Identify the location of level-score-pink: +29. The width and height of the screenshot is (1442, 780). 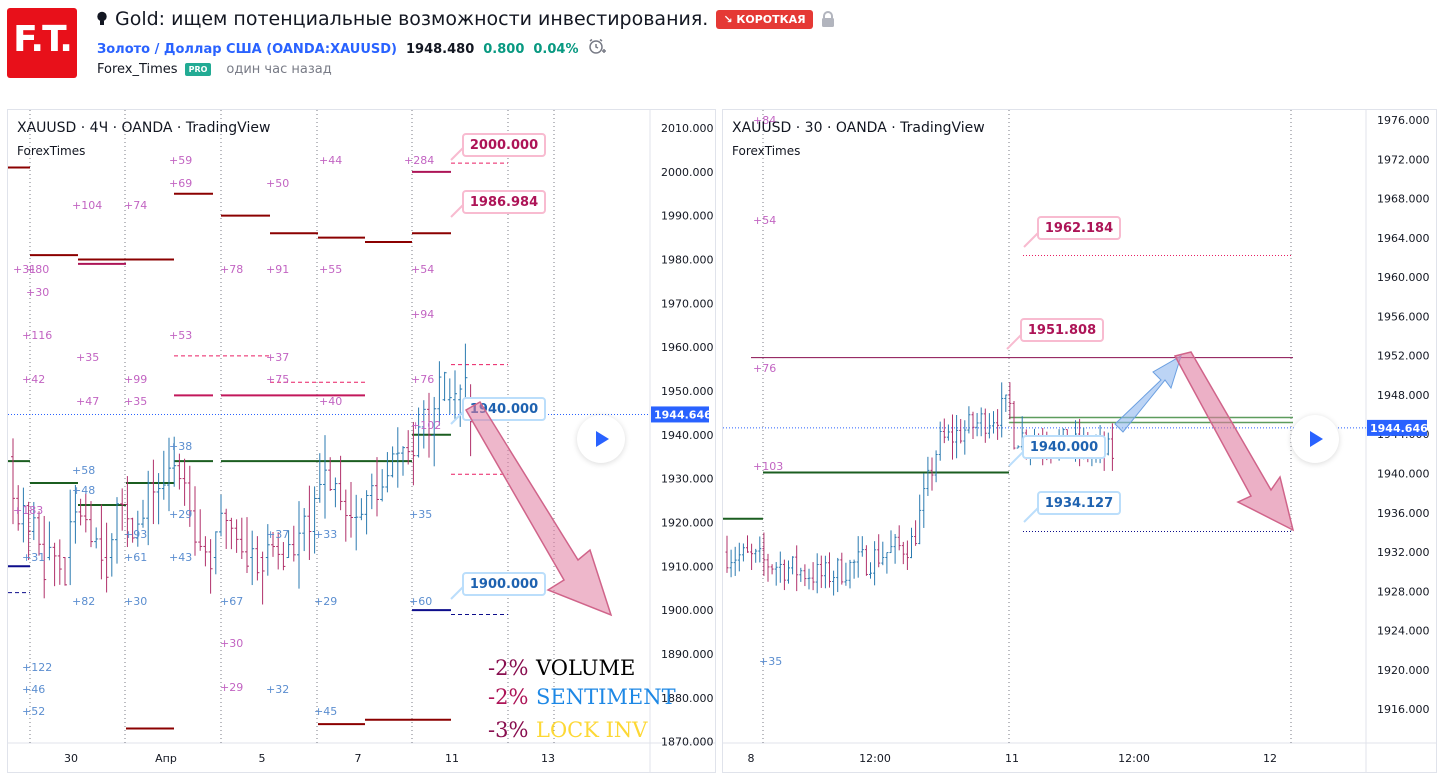
(231, 687).